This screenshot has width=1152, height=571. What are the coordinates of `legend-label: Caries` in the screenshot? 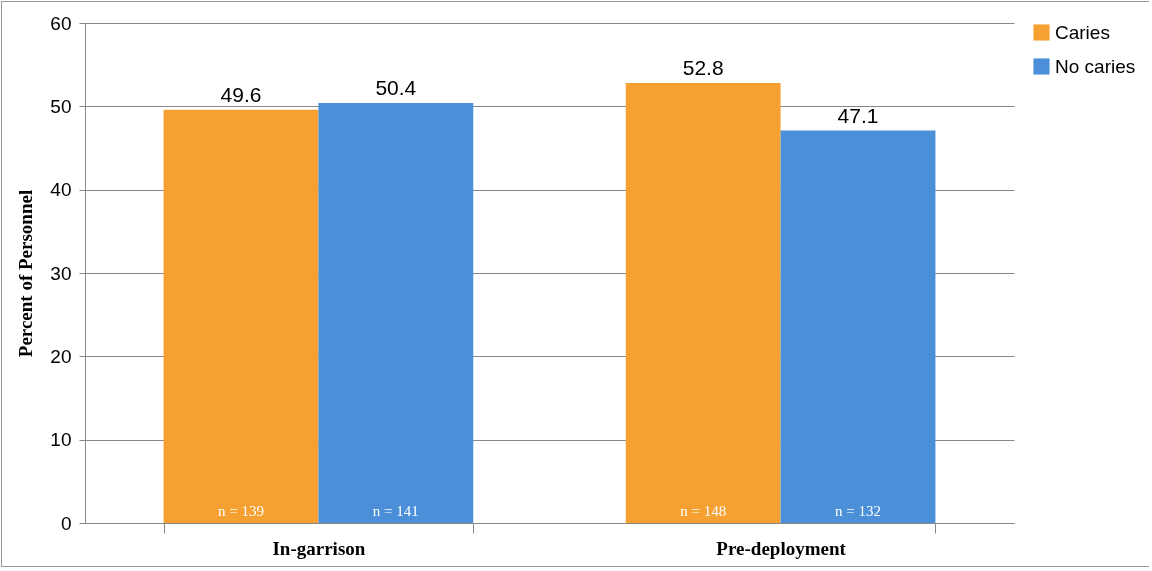 It's located at (1082, 32).